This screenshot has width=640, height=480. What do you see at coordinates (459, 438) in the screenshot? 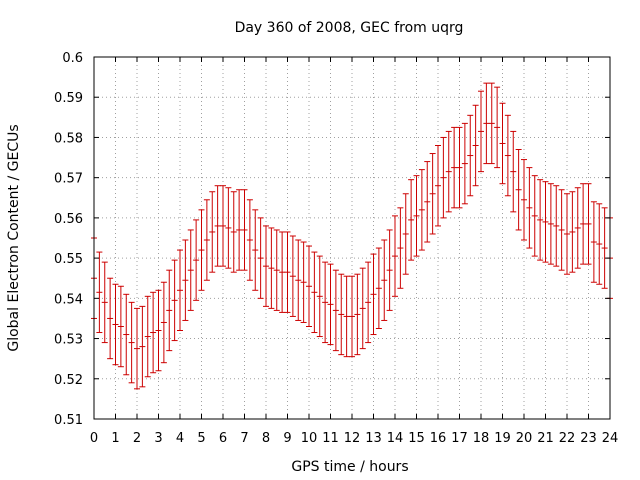
I see `x-tick-label: 17` at bounding box center [459, 438].